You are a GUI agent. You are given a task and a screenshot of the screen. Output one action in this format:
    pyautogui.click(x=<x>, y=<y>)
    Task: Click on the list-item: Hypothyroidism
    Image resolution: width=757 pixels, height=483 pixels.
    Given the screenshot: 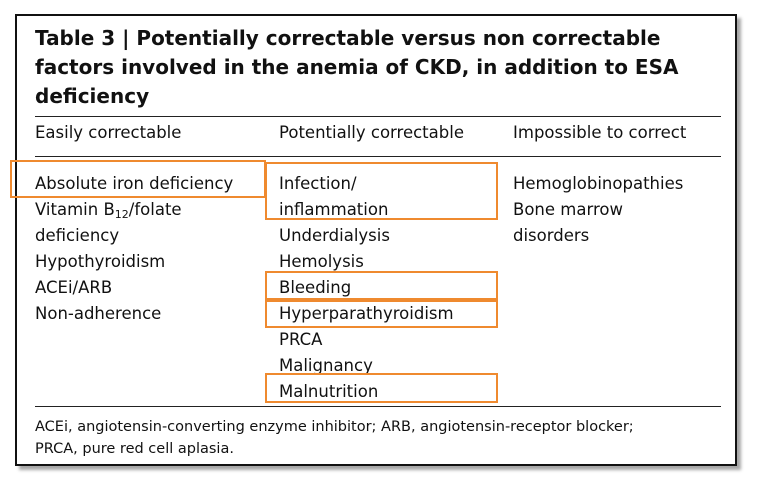 What is the action you would take?
    pyautogui.click(x=100, y=261)
    